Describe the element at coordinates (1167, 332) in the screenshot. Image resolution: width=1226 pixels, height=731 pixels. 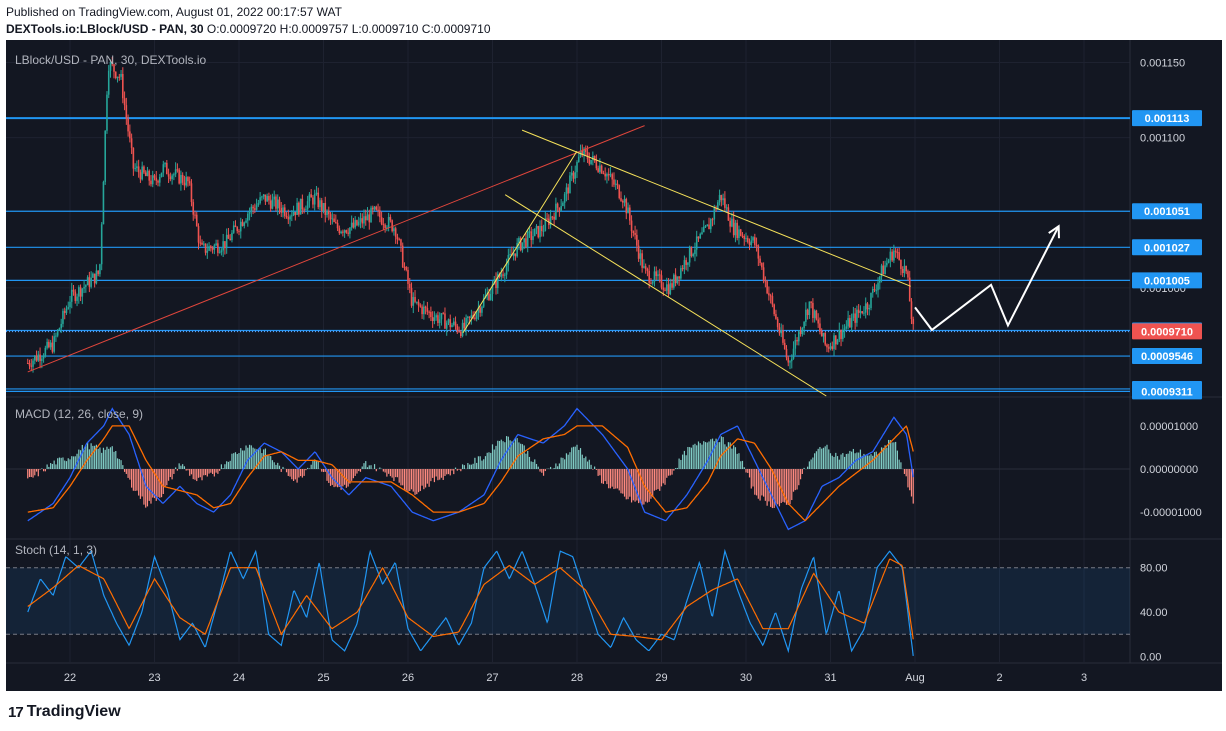
I see `last-price-label: 0.0009710` at that location.